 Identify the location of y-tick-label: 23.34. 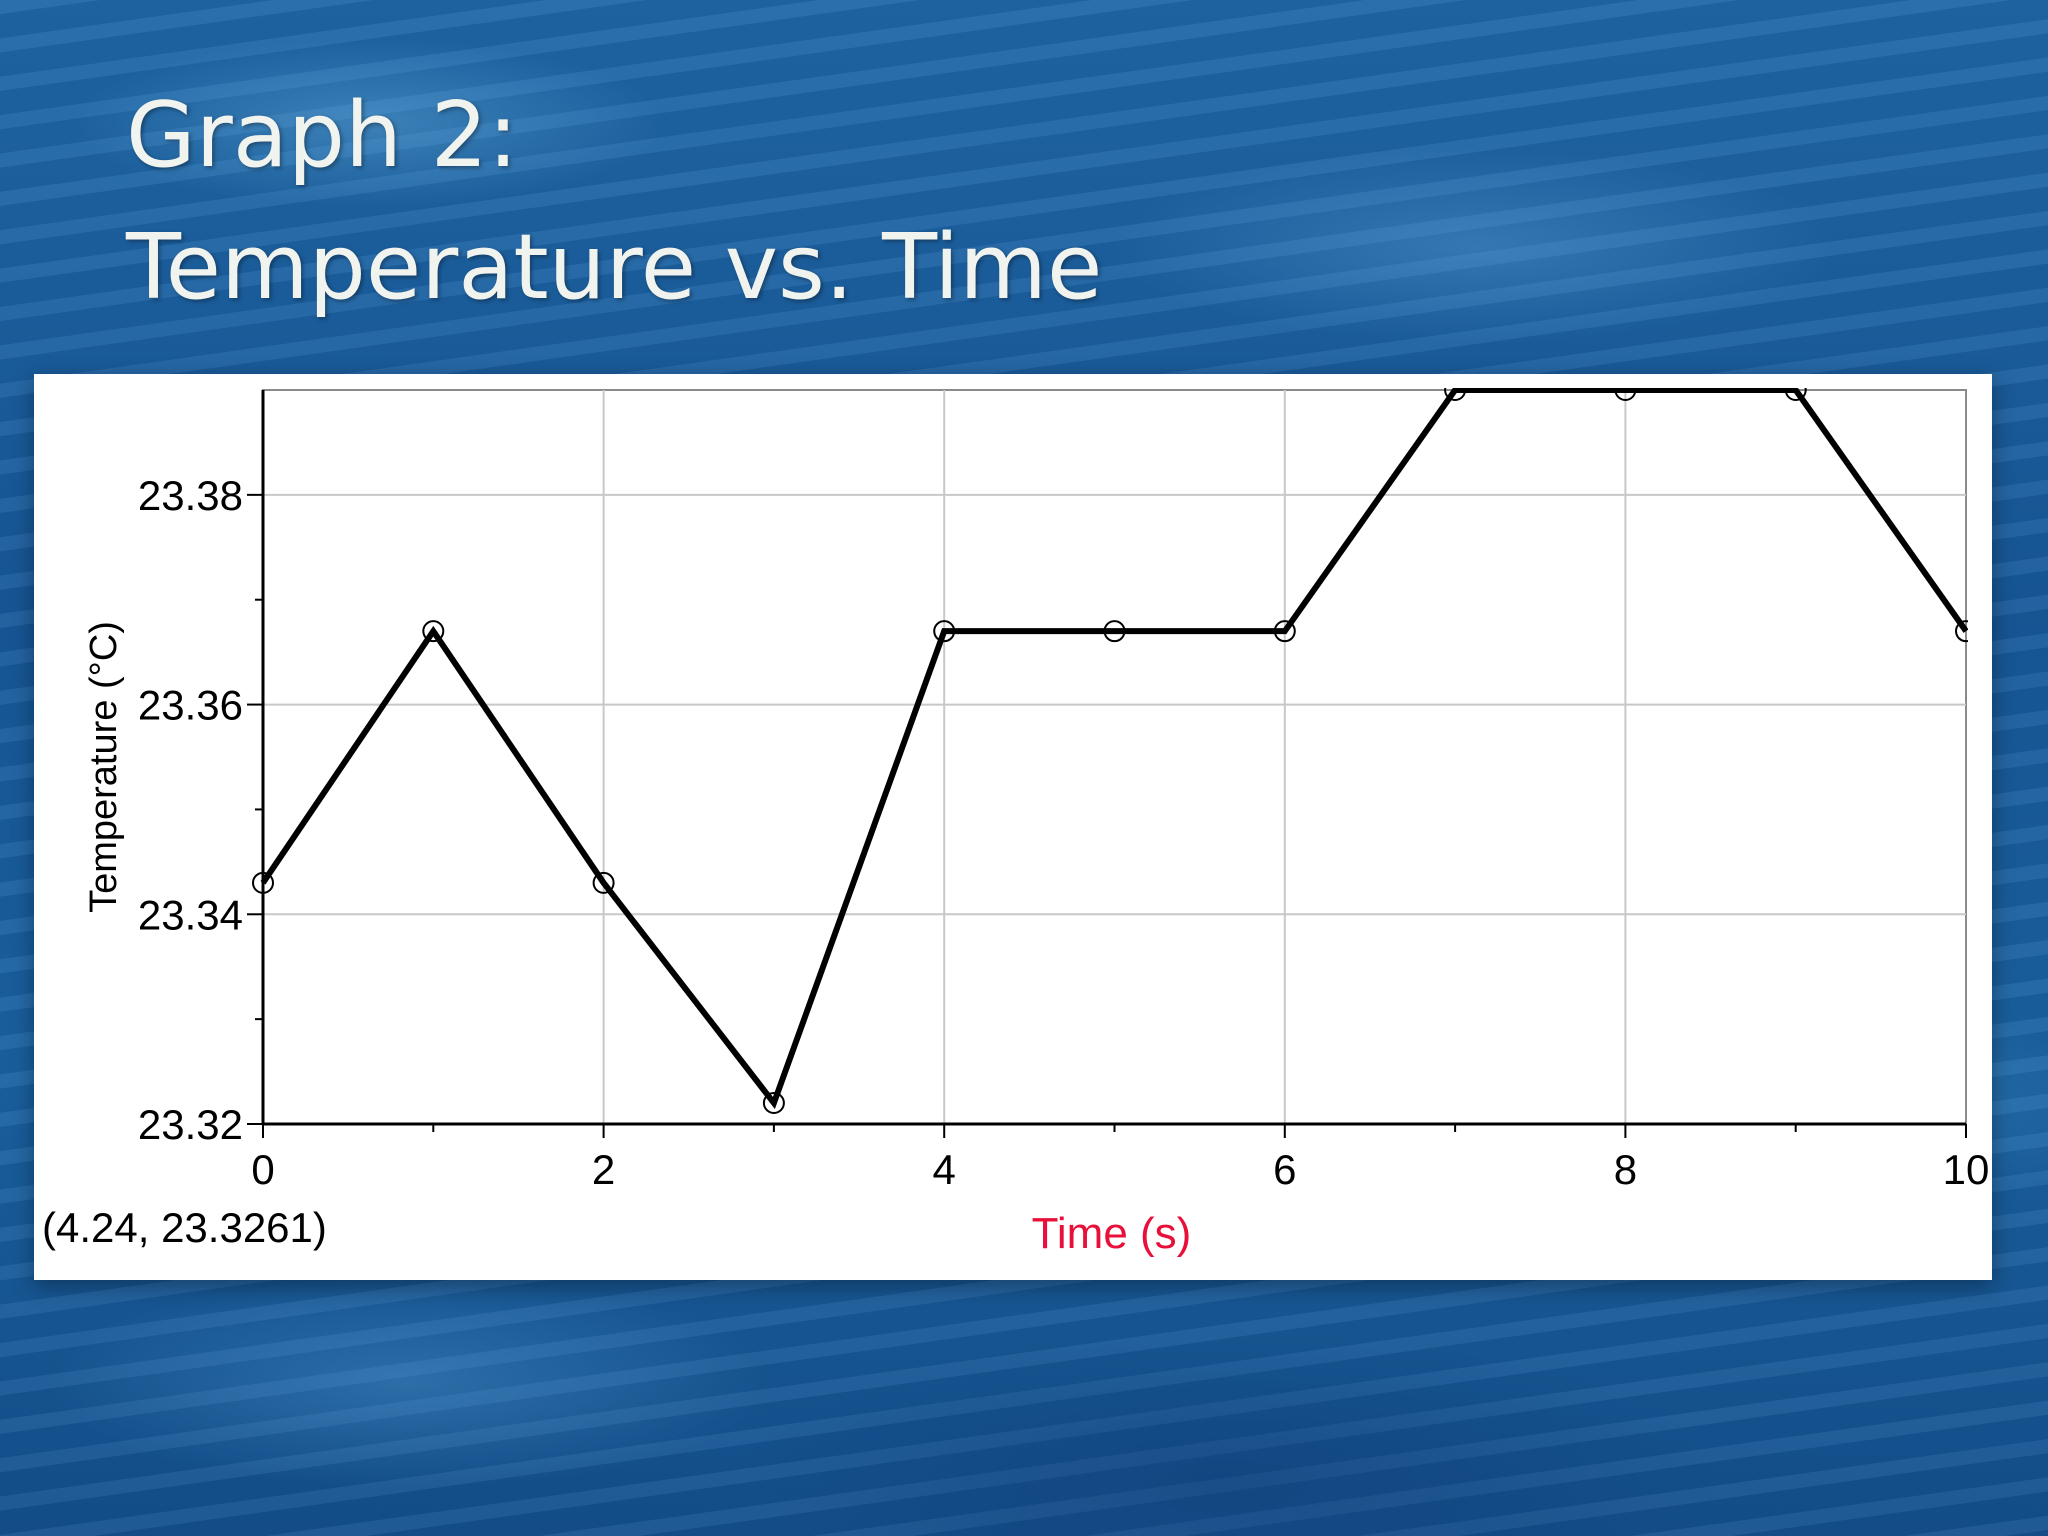
(190, 914).